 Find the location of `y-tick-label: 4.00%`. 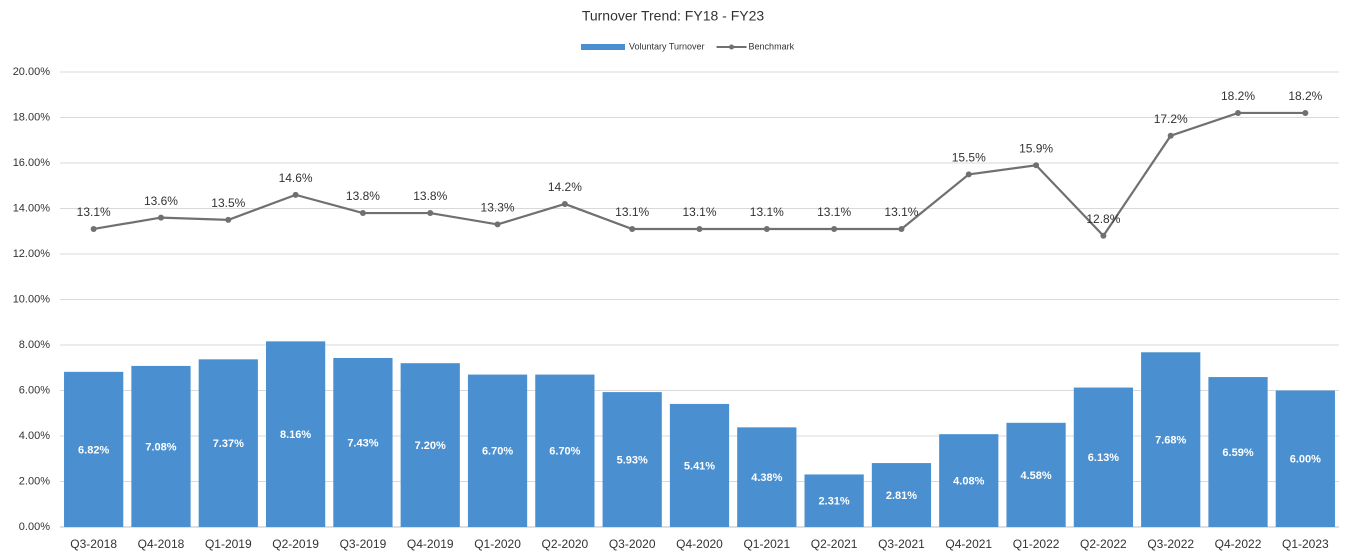

y-tick-label: 4.00% is located at coordinates (34, 436).